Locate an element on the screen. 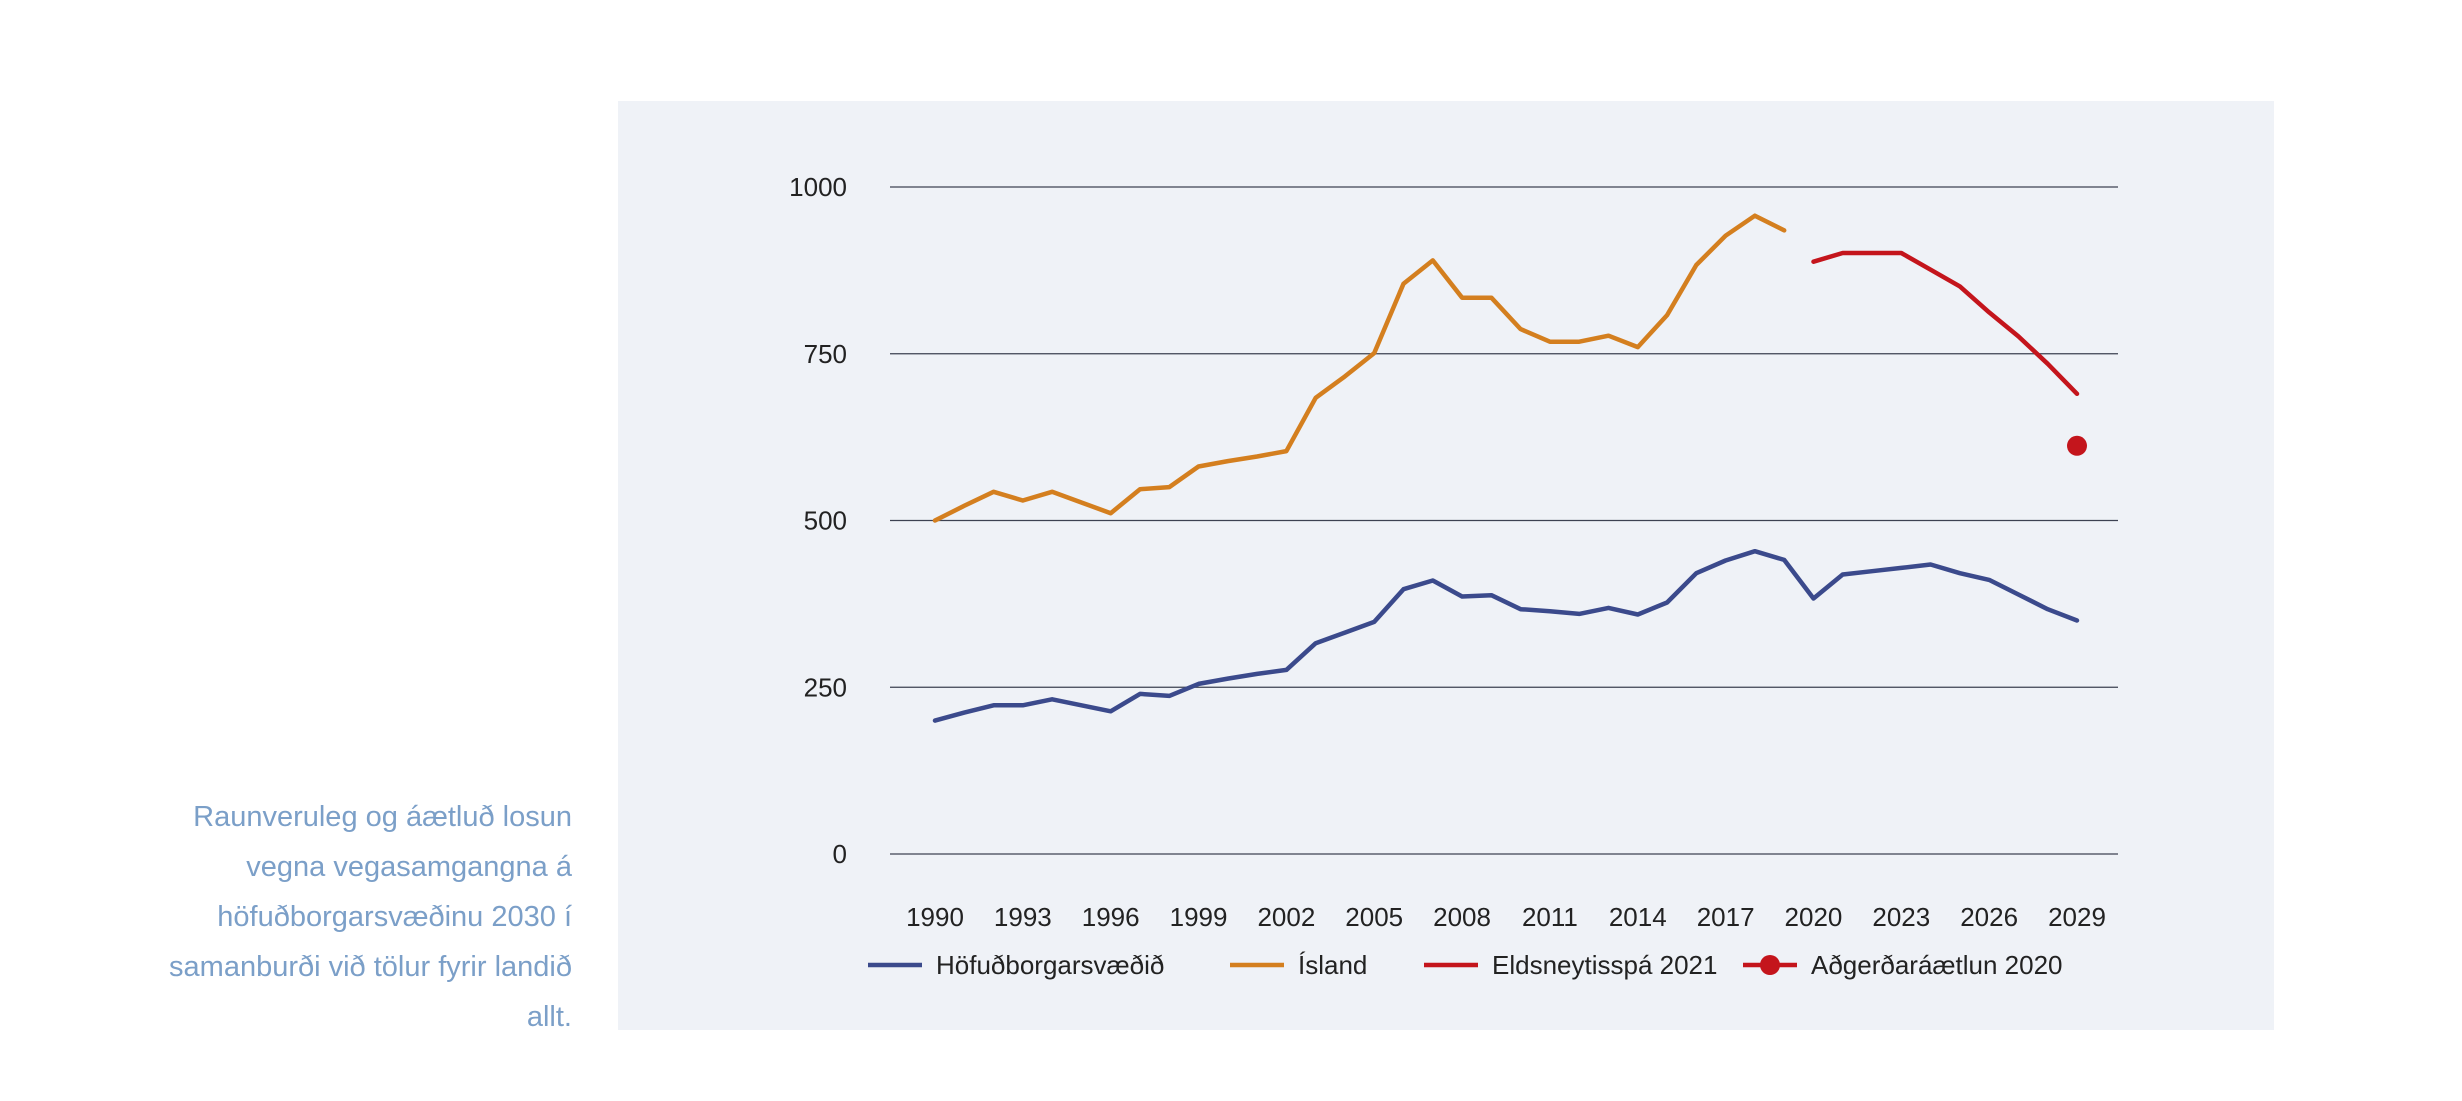 The image size is (2462, 1101). x-tick-label: 2023 is located at coordinates (1901, 917).